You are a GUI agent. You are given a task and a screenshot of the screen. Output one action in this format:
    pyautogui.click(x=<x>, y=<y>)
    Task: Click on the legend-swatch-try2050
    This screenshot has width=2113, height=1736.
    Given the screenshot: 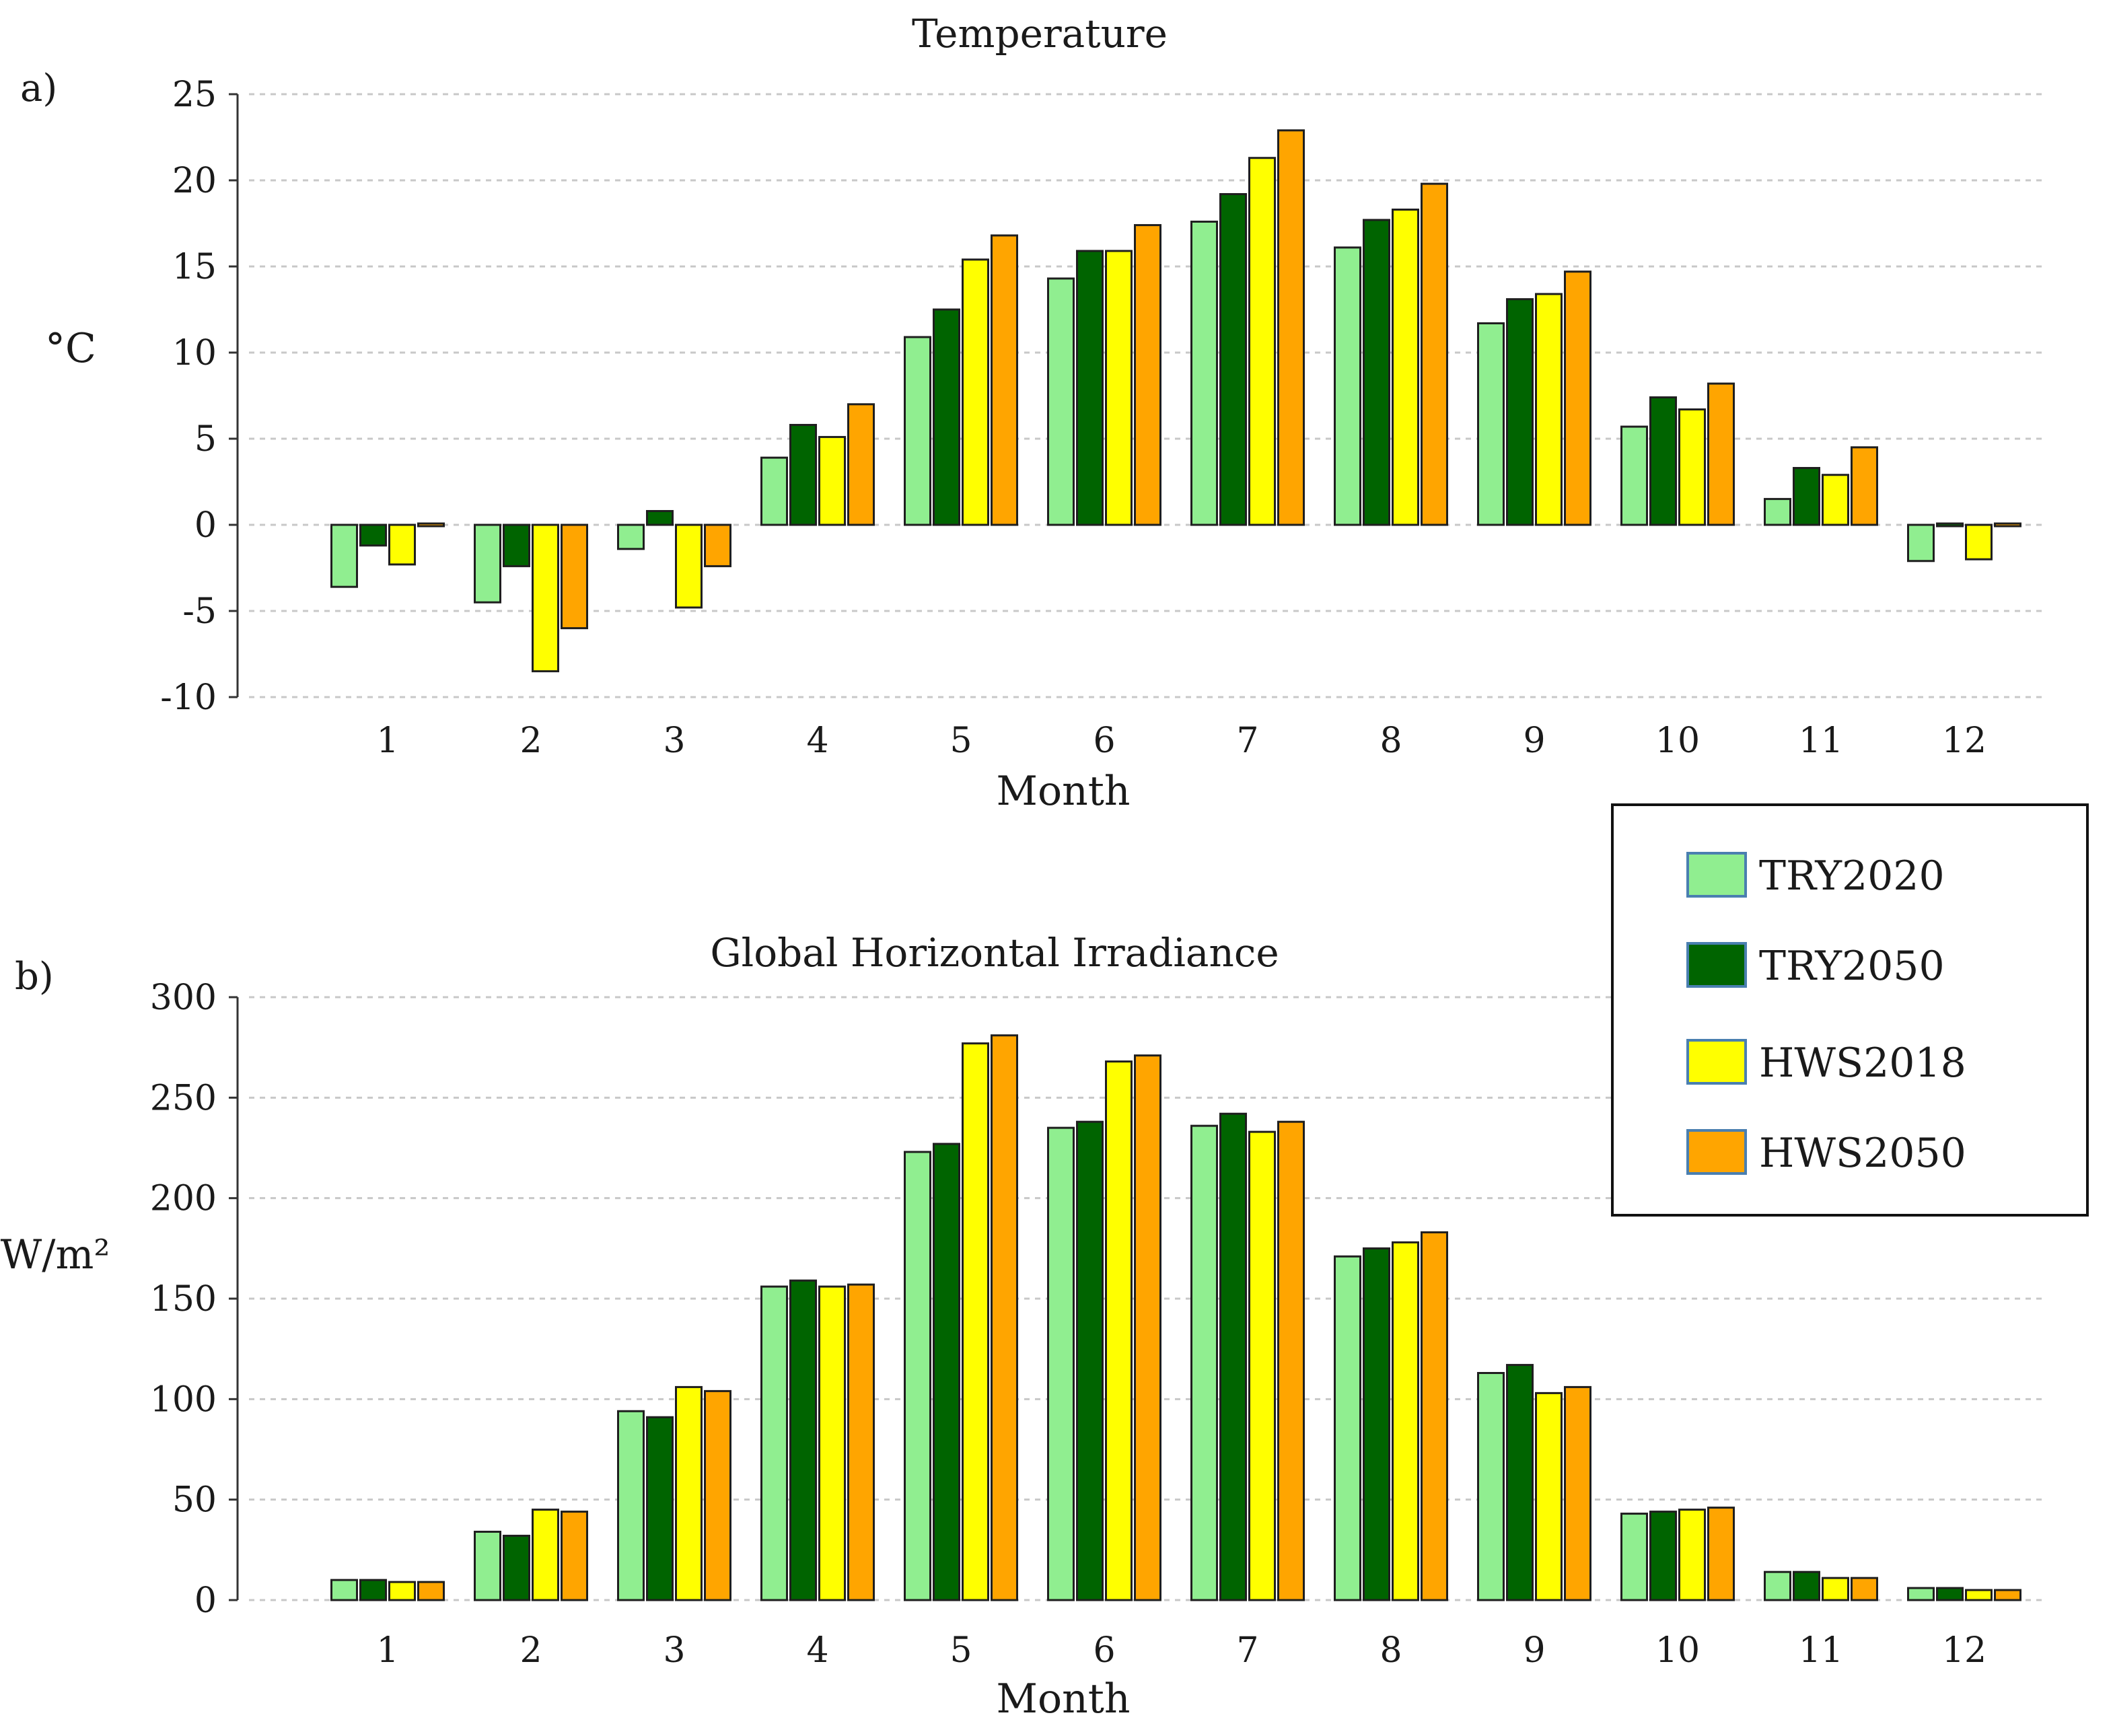 What is the action you would take?
    pyautogui.click(x=1716, y=965)
    